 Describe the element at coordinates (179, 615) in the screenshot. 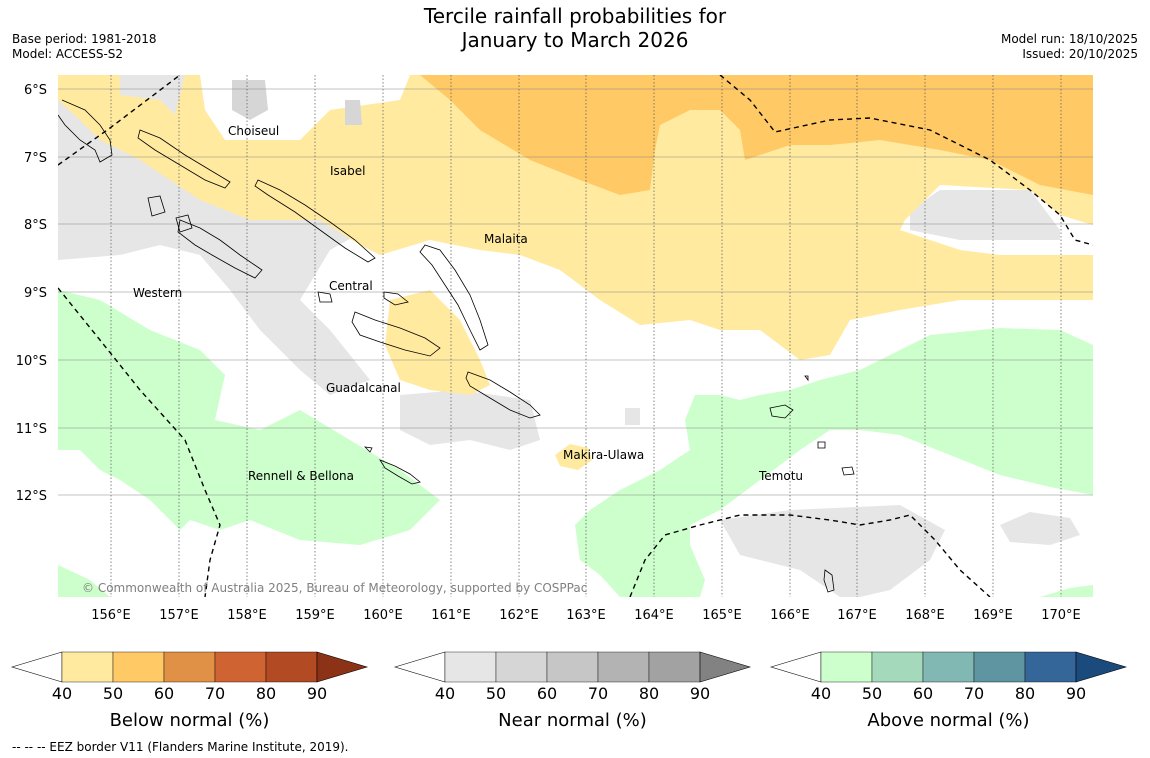

I see `lon-tick: 157°E` at that location.